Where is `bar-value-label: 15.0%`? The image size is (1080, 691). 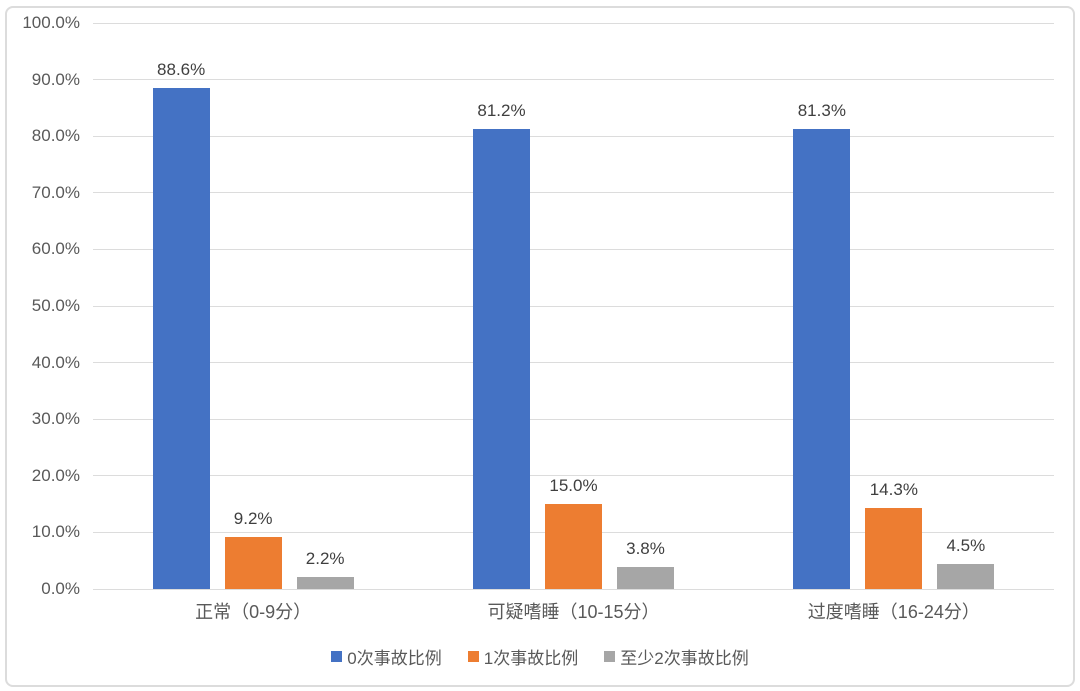
bar-value-label: 15.0% is located at coordinates (573, 486).